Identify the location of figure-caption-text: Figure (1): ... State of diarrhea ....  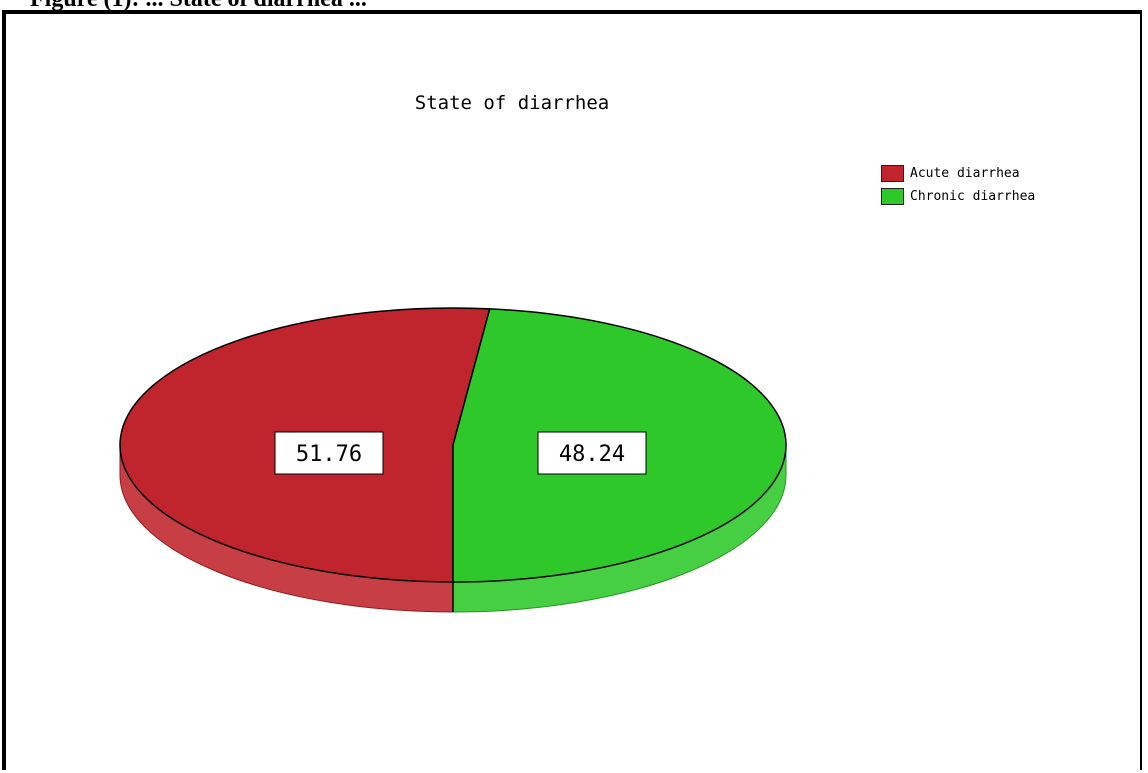
(198, 6).